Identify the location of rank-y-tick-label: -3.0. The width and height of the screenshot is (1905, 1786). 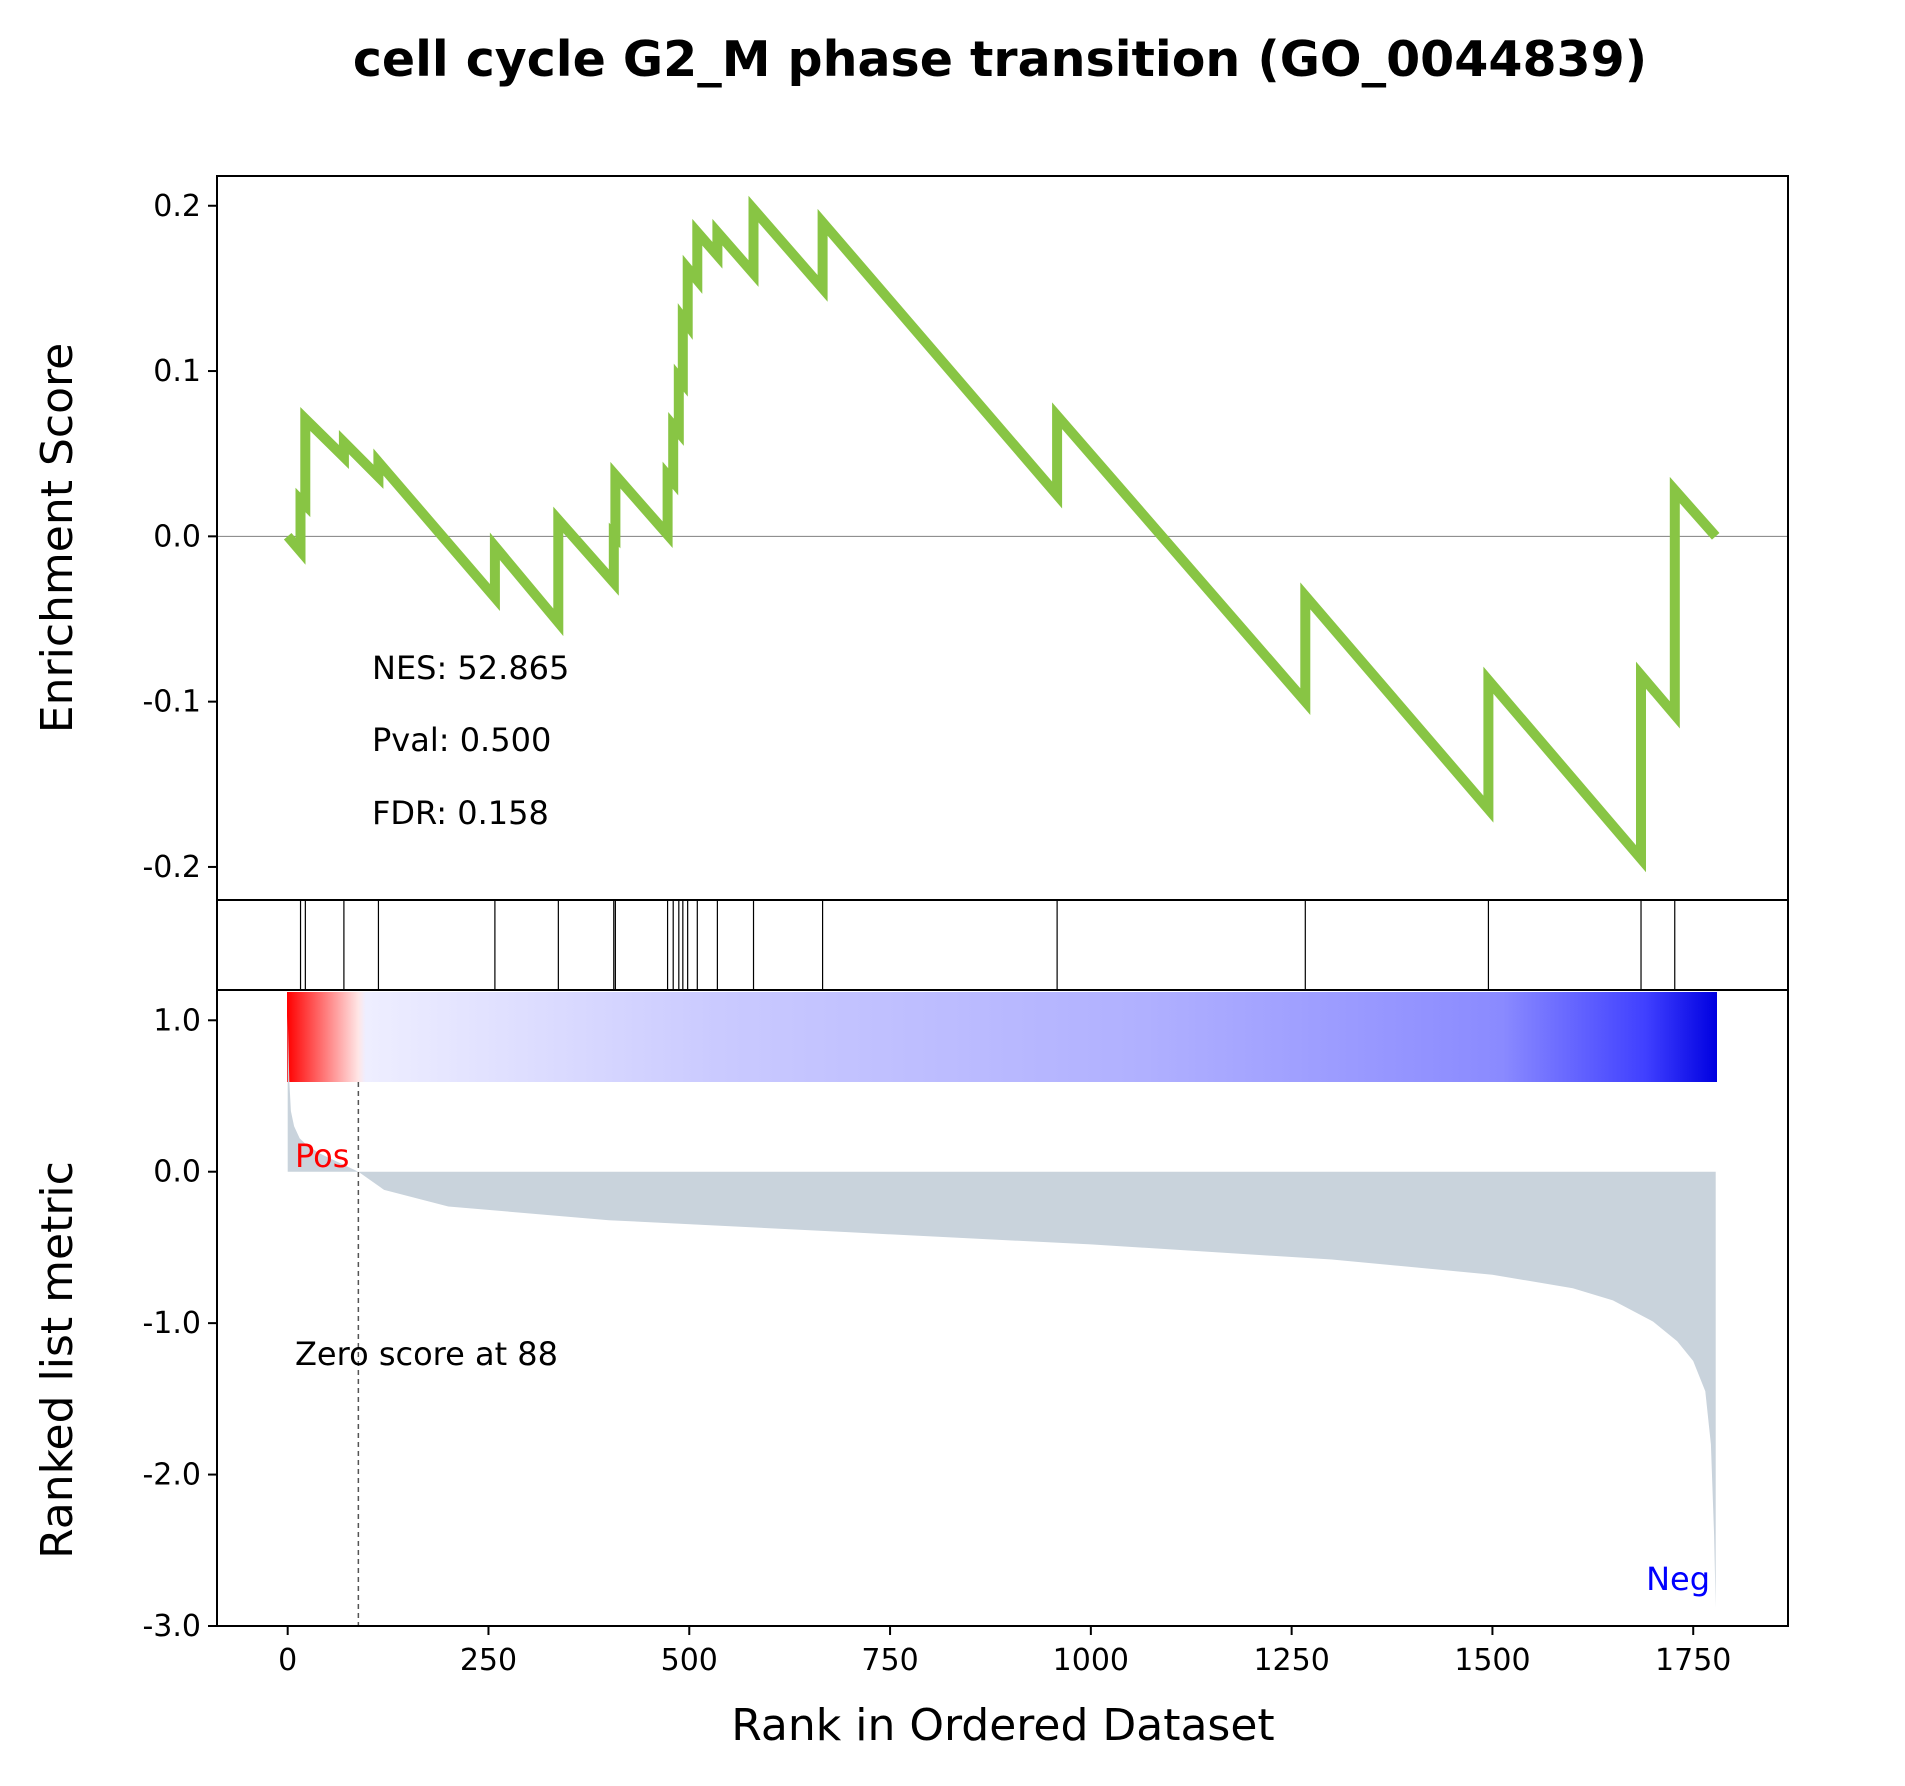
(171, 1626).